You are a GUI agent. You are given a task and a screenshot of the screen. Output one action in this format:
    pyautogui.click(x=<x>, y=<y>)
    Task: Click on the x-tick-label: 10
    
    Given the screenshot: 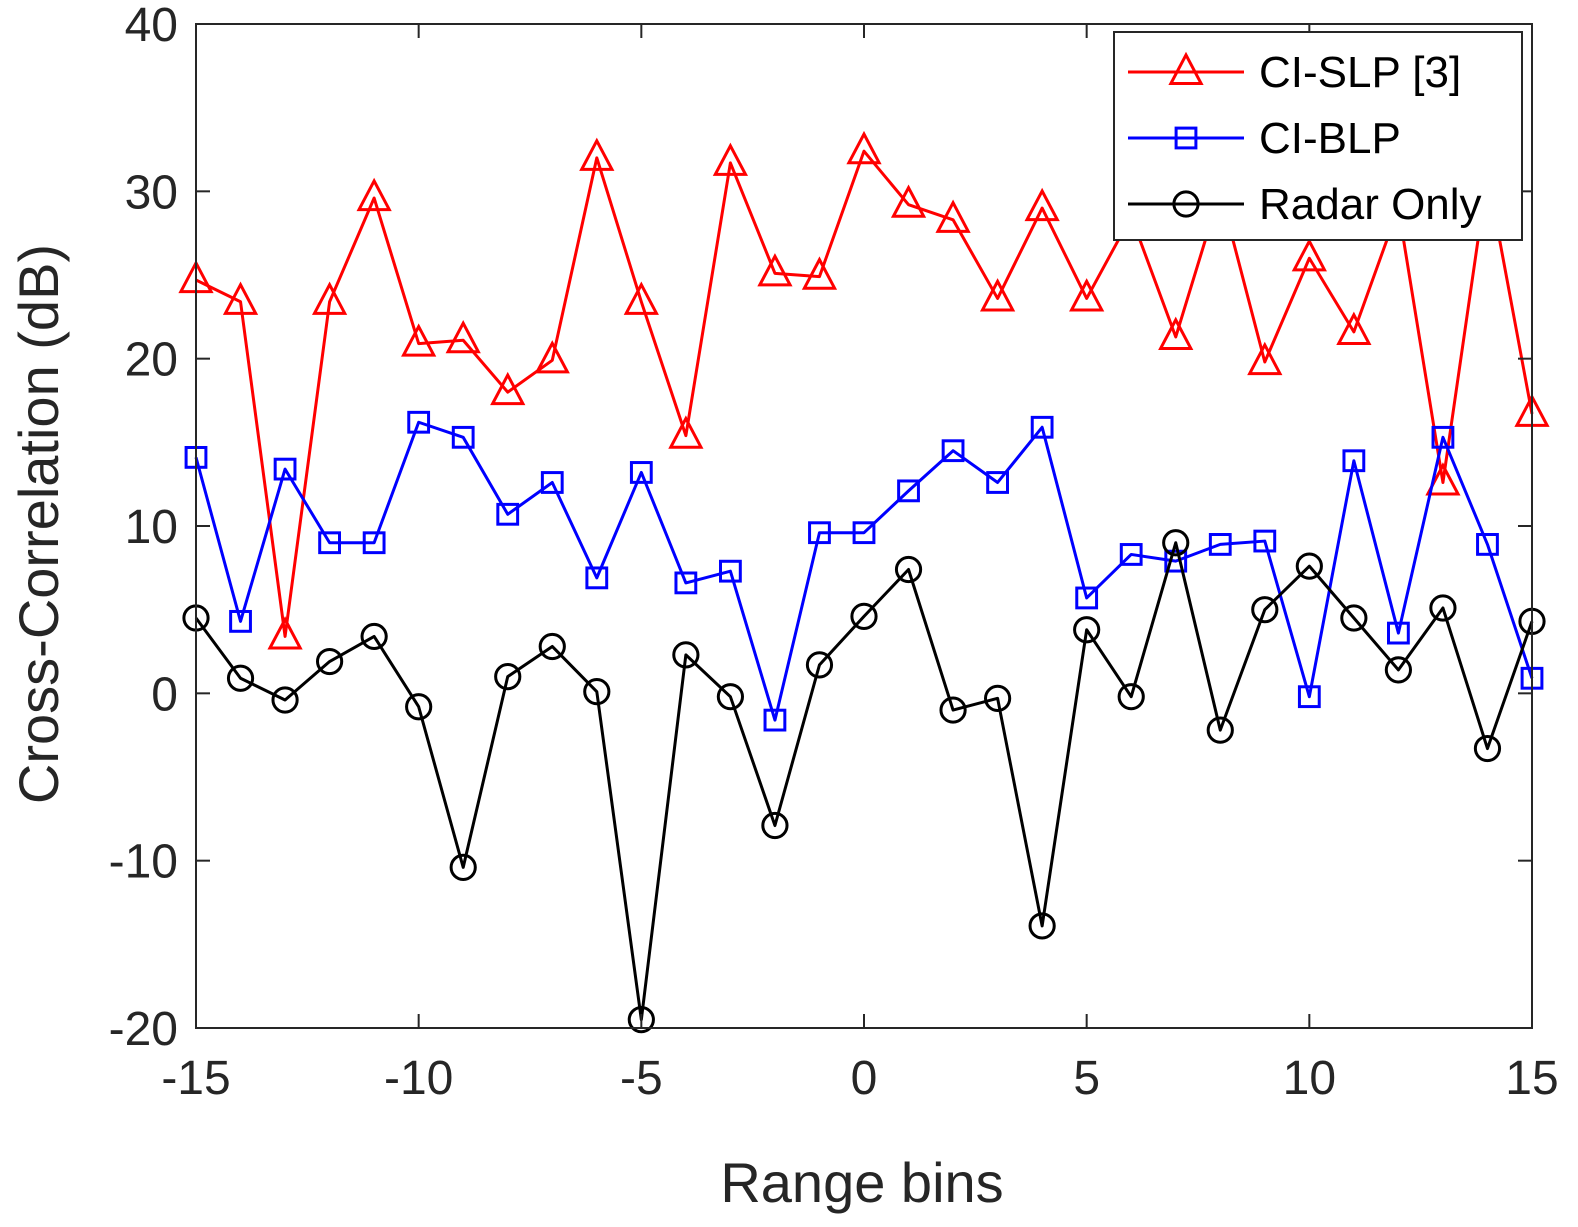 What is the action you would take?
    pyautogui.click(x=1309, y=1078)
    